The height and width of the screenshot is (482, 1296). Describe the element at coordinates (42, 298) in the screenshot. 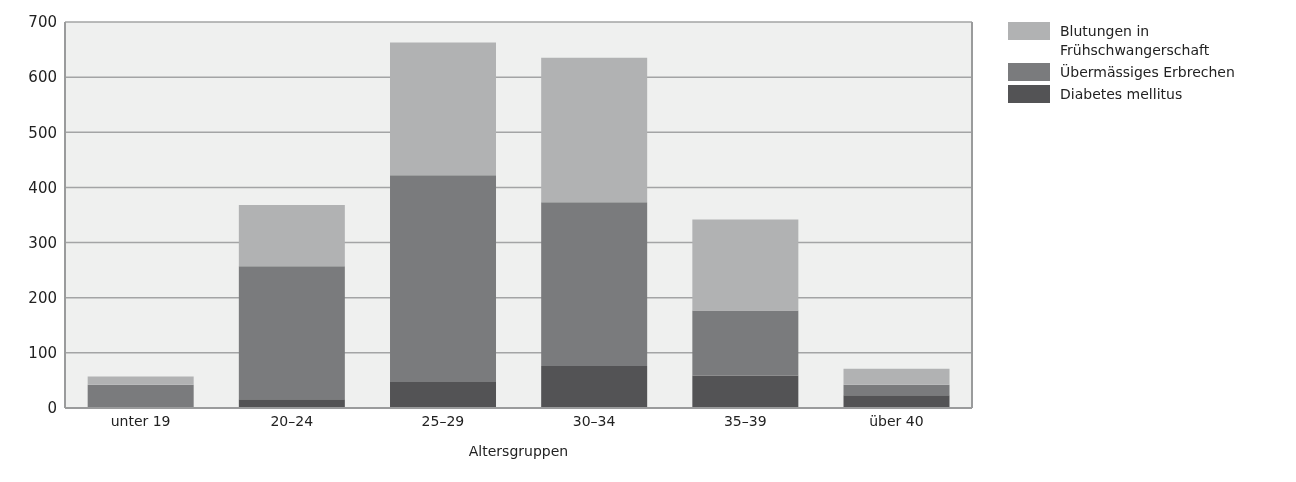

I see `y-tick-label: 200` at that location.